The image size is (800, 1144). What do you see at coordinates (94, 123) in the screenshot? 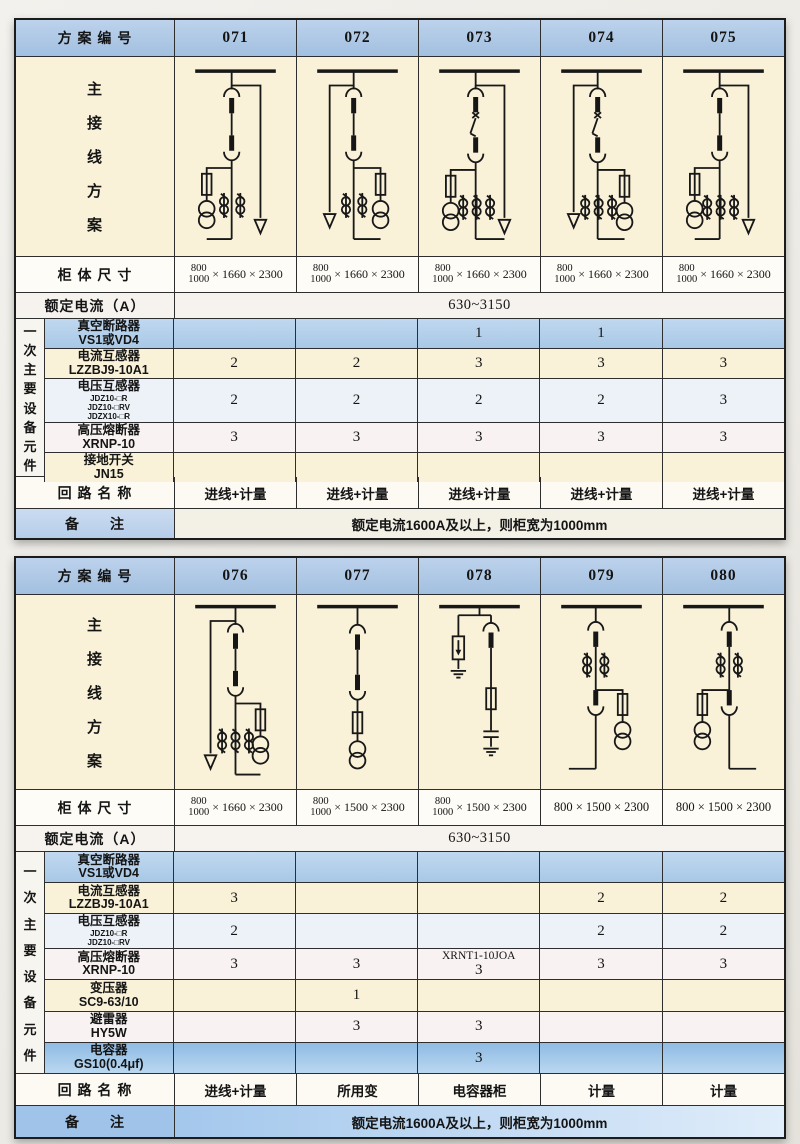
I see `wiring-label-char: 接` at bounding box center [94, 123].